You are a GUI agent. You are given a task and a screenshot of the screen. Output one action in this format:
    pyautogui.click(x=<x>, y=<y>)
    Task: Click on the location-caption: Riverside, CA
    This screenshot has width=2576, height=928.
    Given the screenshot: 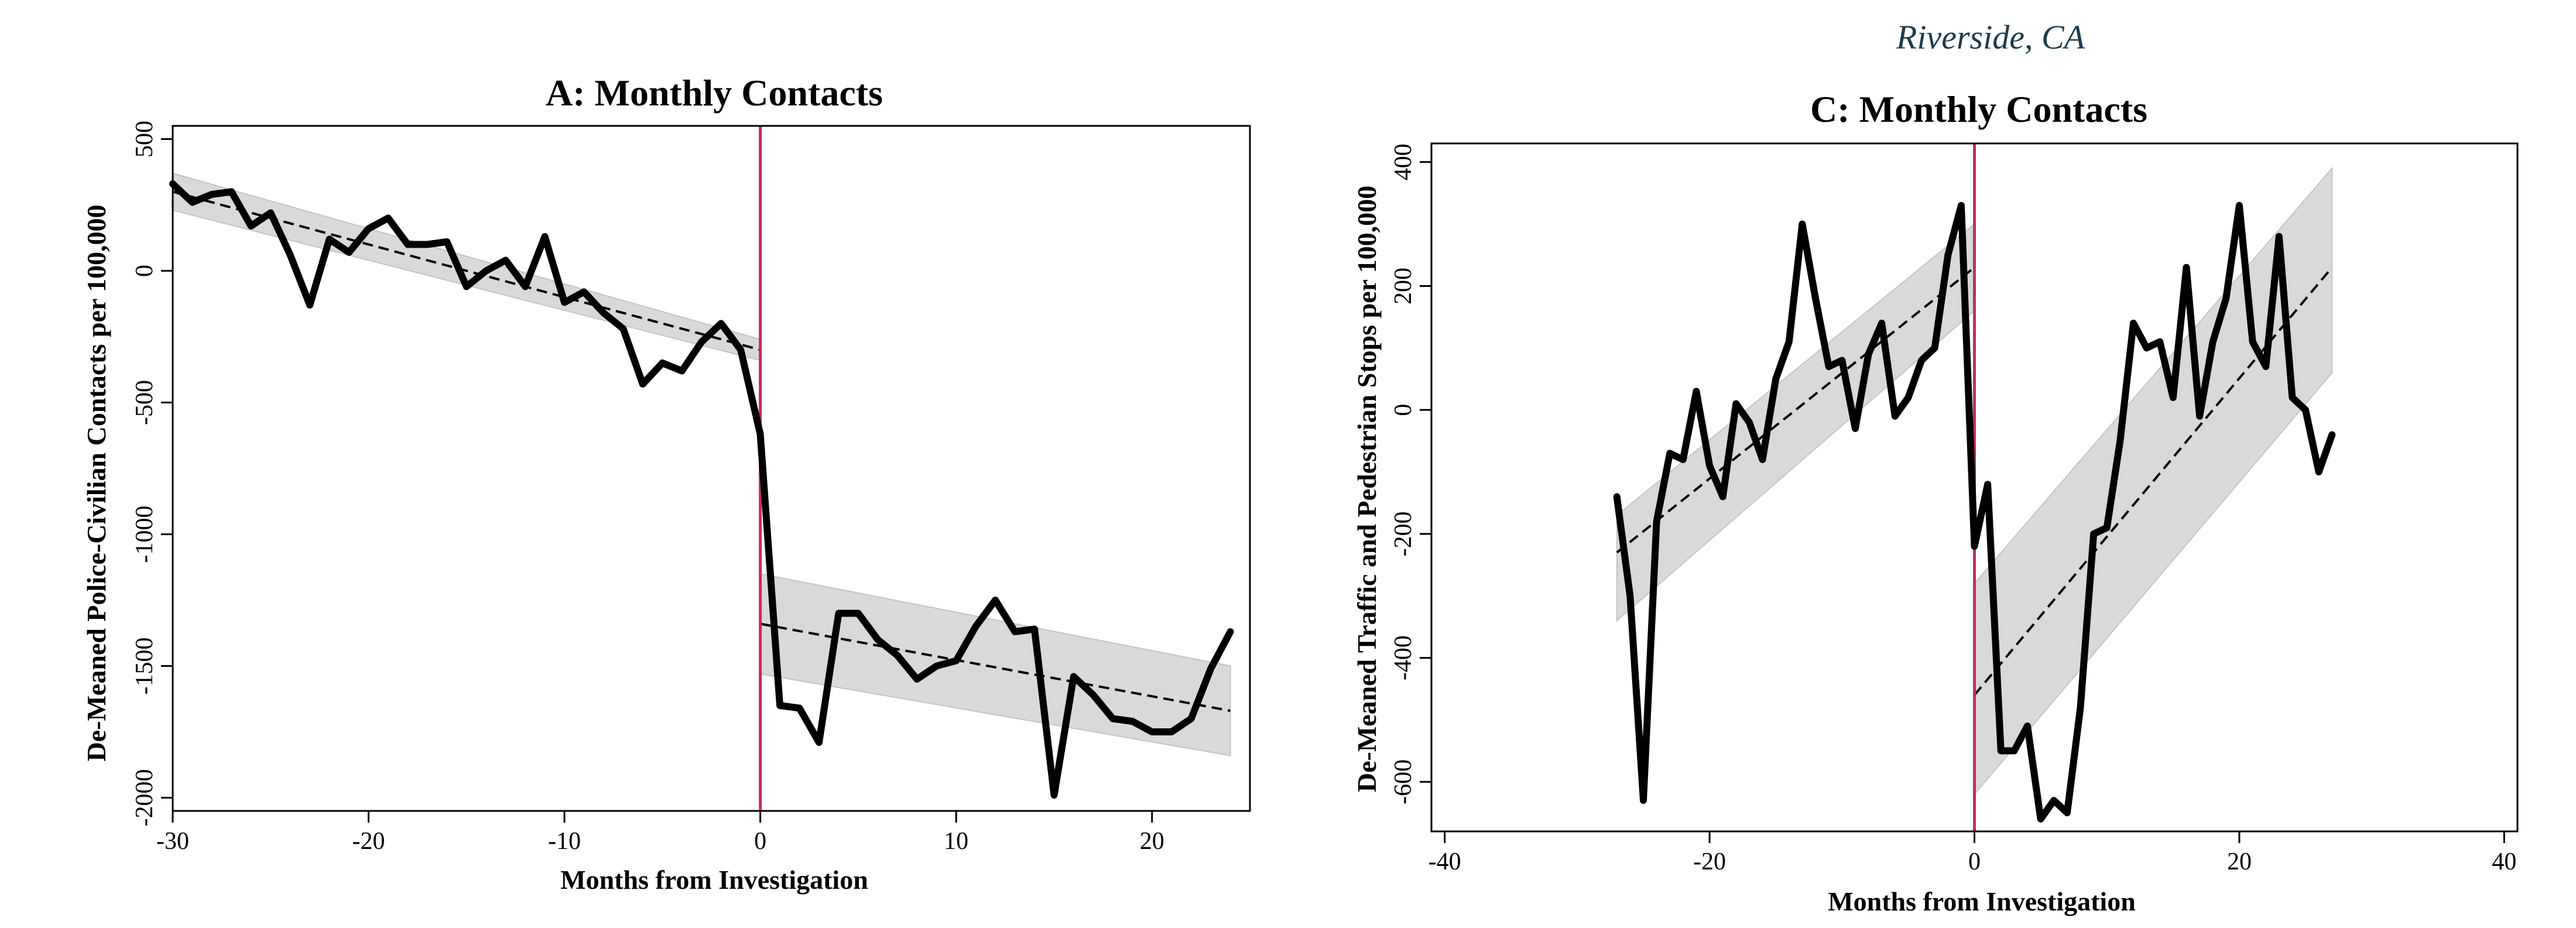 What is the action you would take?
    pyautogui.click(x=1990, y=37)
    